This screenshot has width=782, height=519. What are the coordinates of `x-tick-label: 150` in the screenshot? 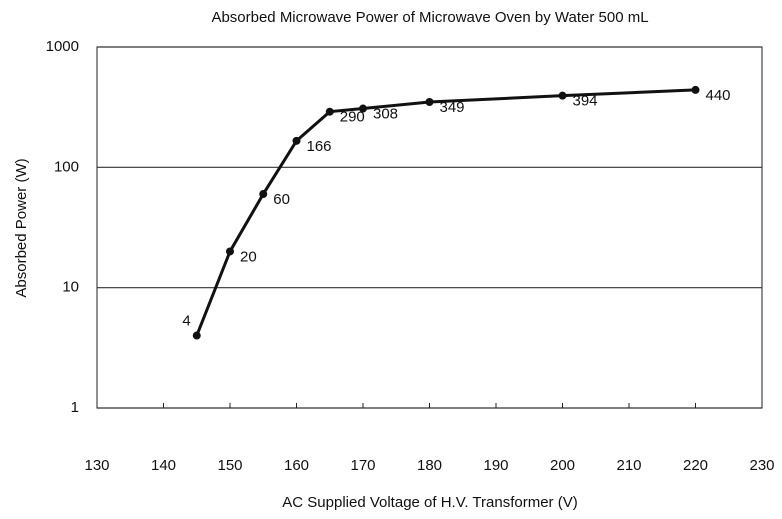 It's located at (229, 465).